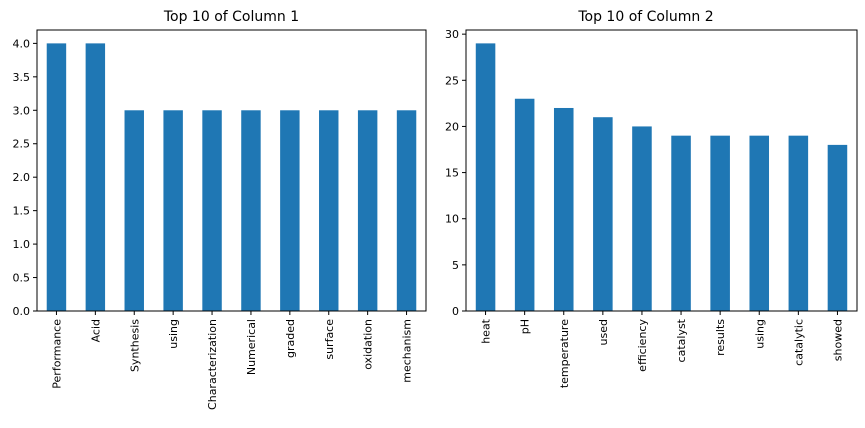 This screenshot has width=865, height=428. I want to click on ytick-label-right-4: 20, so click(452, 126).